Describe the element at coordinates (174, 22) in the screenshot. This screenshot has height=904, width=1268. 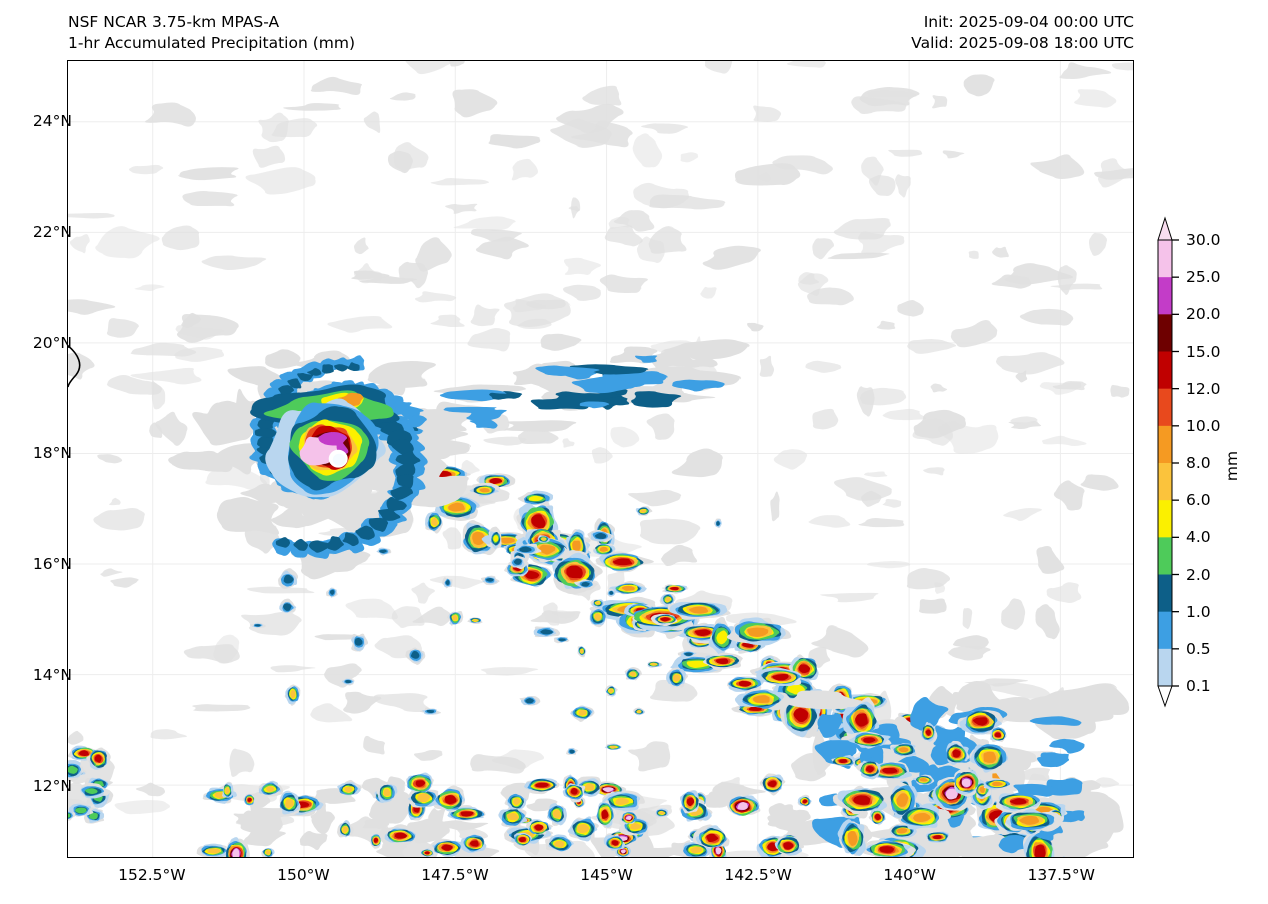
I see `model-name: NSF NCAR 3.75-km MPAS-A` at that location.